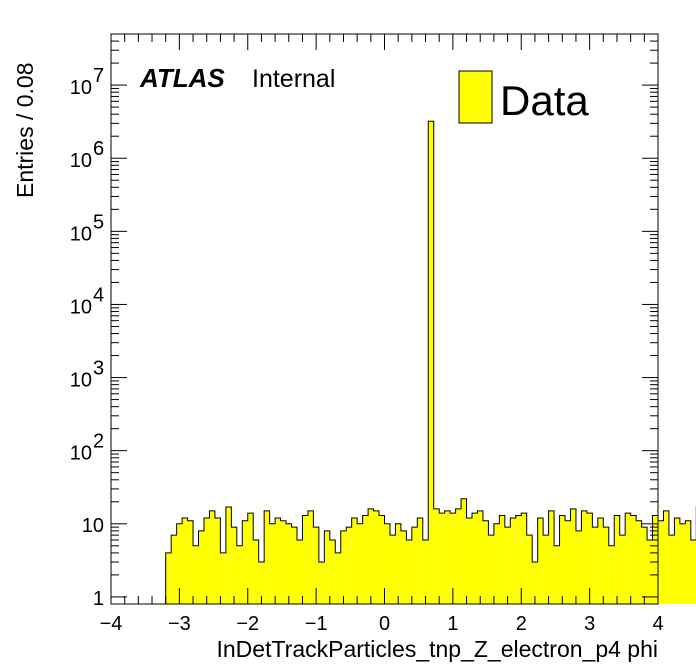  I want to click on x-tick-label: 4, so click(657, 624).